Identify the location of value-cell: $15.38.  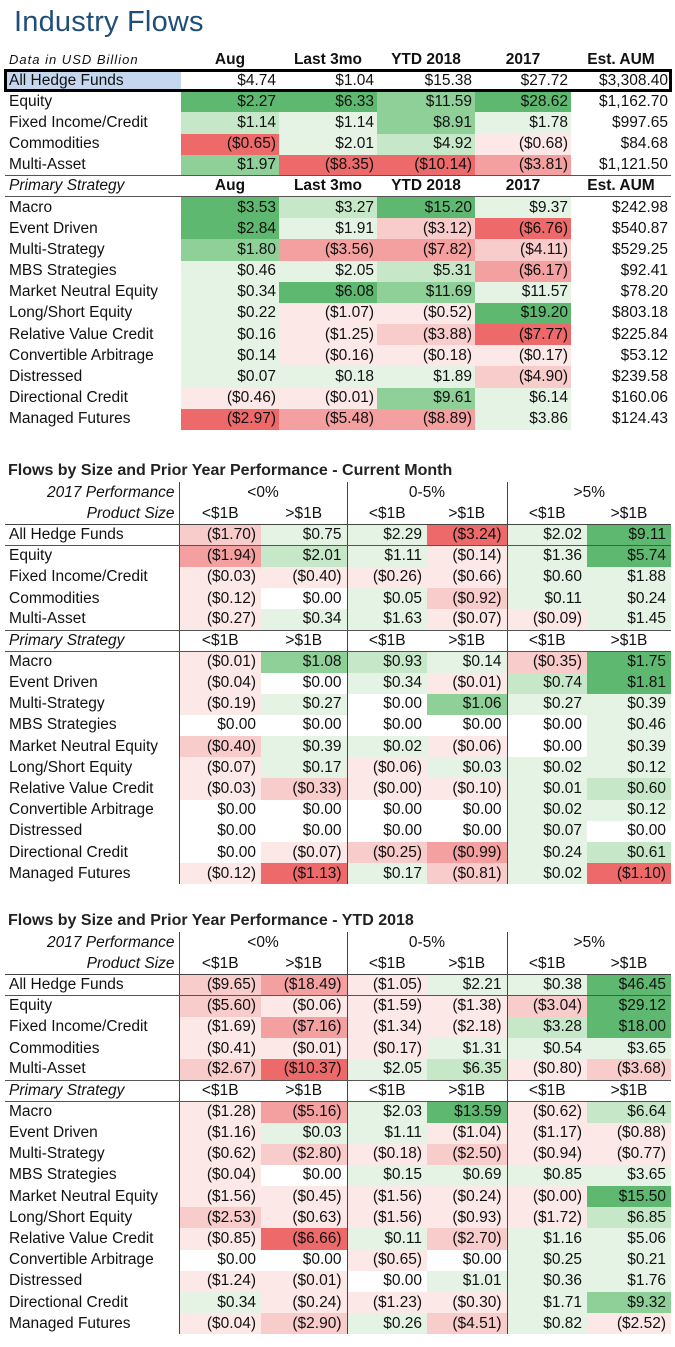
(448, 80).